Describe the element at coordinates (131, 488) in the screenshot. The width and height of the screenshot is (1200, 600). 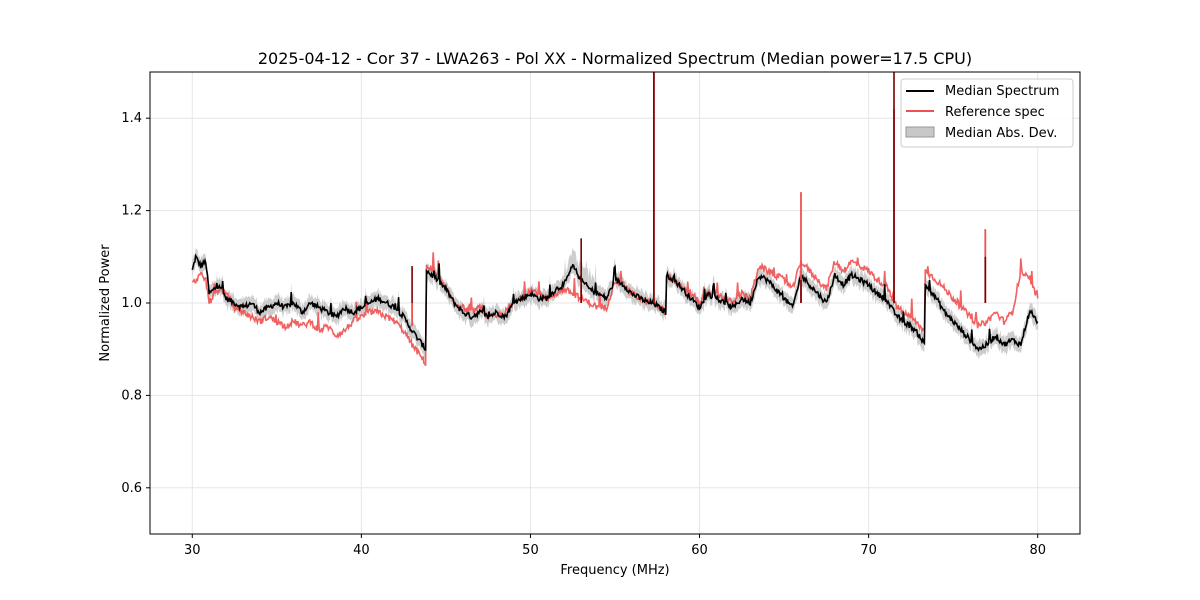
I see `y-tick-label: 0.6` at that location.